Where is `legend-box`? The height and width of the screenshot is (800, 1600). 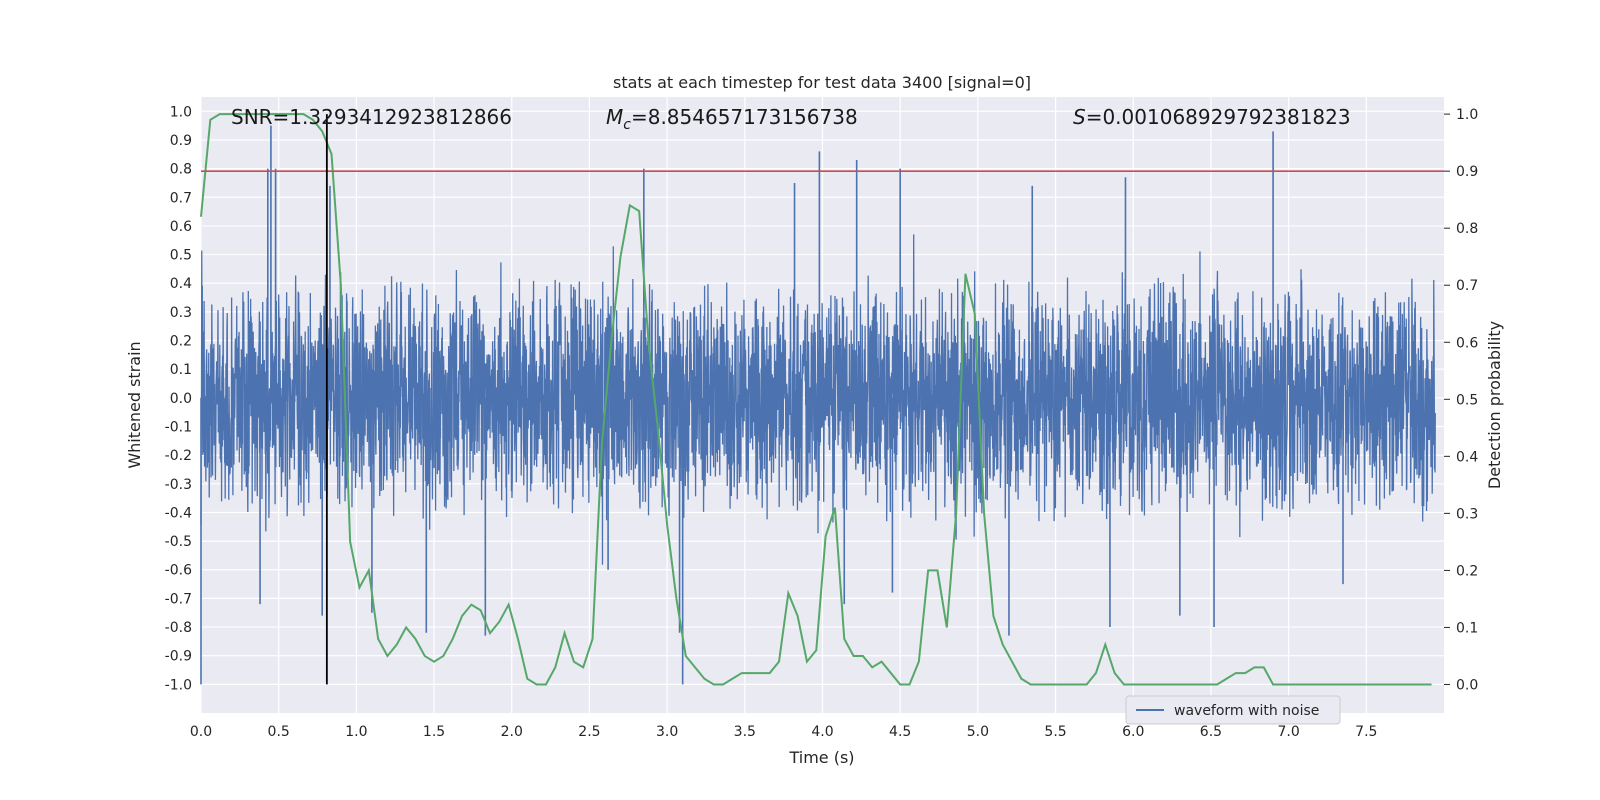
legend-box is located at coordinates (1233, 710).